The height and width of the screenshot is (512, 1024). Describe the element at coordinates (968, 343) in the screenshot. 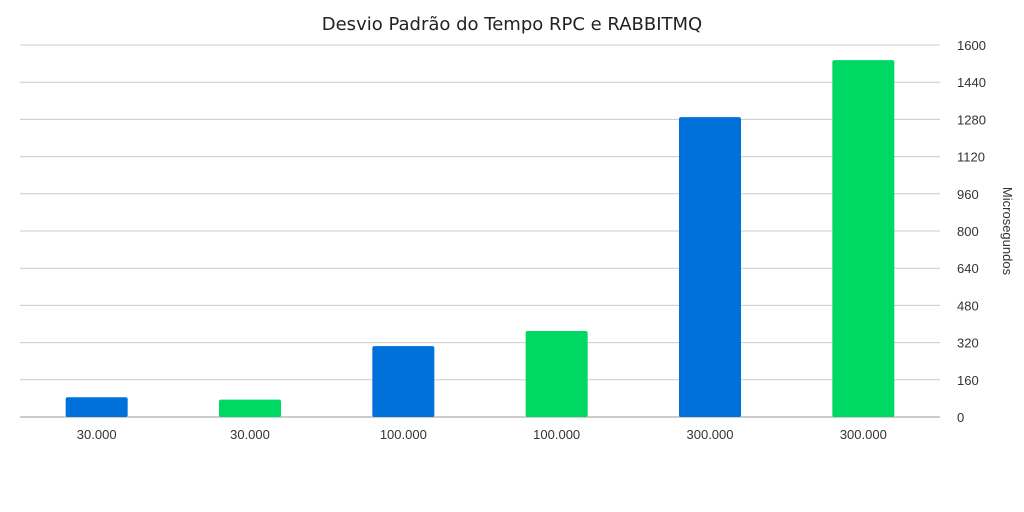

I see `y-tick-label: 320` at that location.